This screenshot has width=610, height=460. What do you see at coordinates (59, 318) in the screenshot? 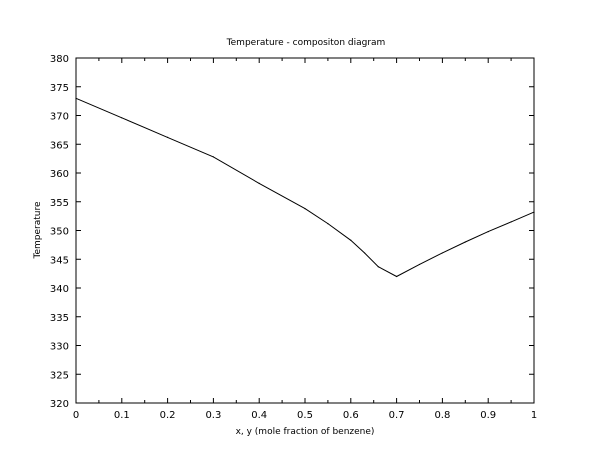
I see `y-tick-label: 335` at bounding box center [59, 318].